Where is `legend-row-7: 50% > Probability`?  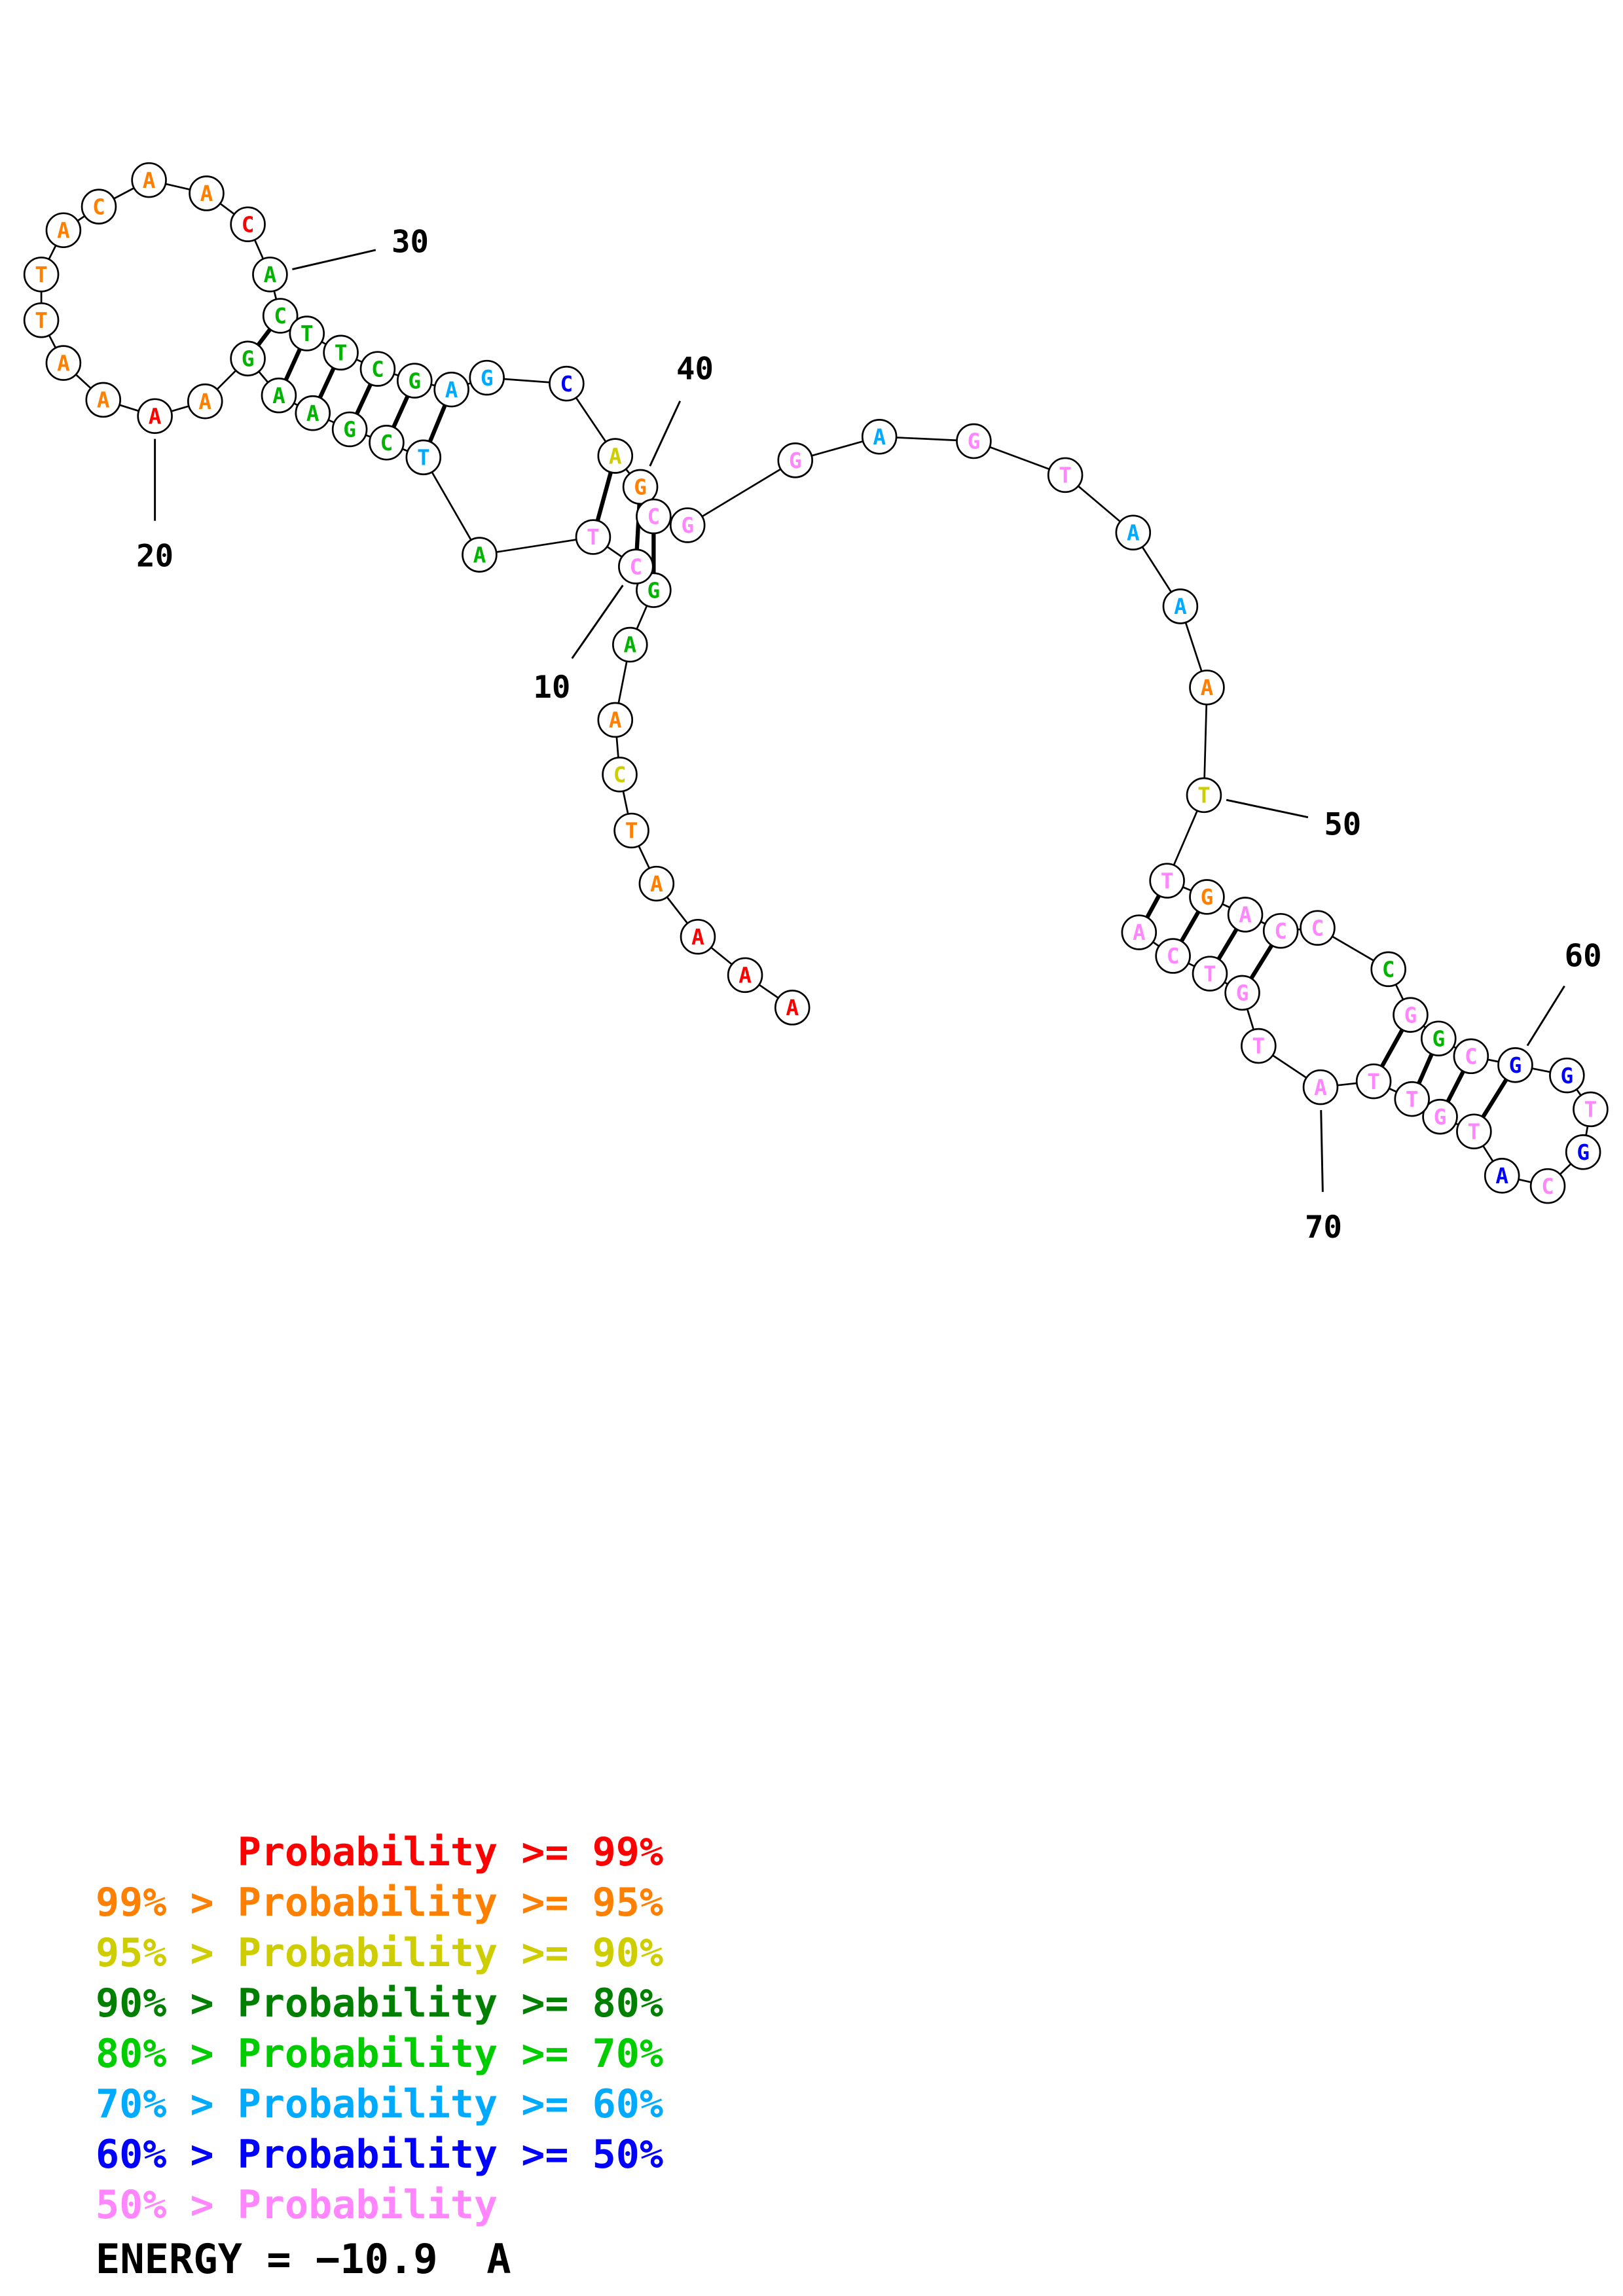
legend-row-7: 50% > Probability is located at coordinates (297, 2205).